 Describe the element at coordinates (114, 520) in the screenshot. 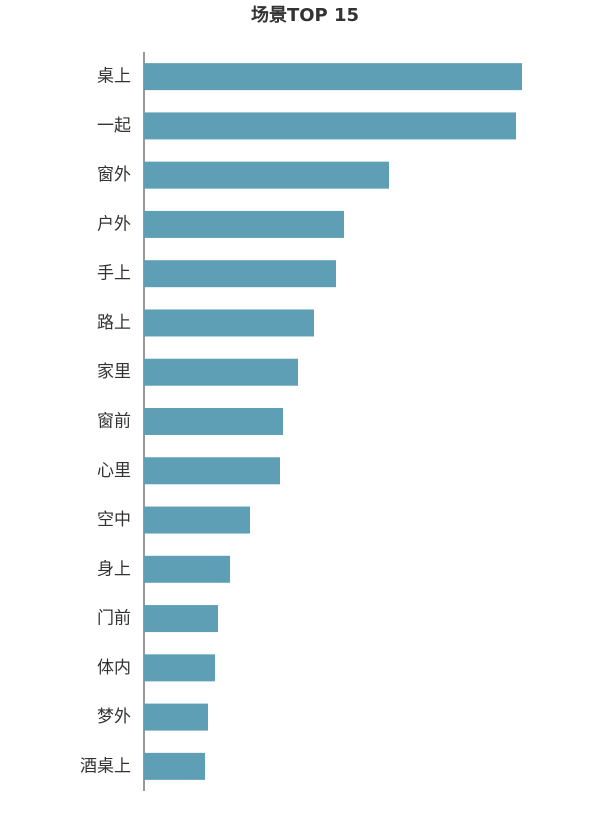

I see `y-tick-label: 空中` at that location.